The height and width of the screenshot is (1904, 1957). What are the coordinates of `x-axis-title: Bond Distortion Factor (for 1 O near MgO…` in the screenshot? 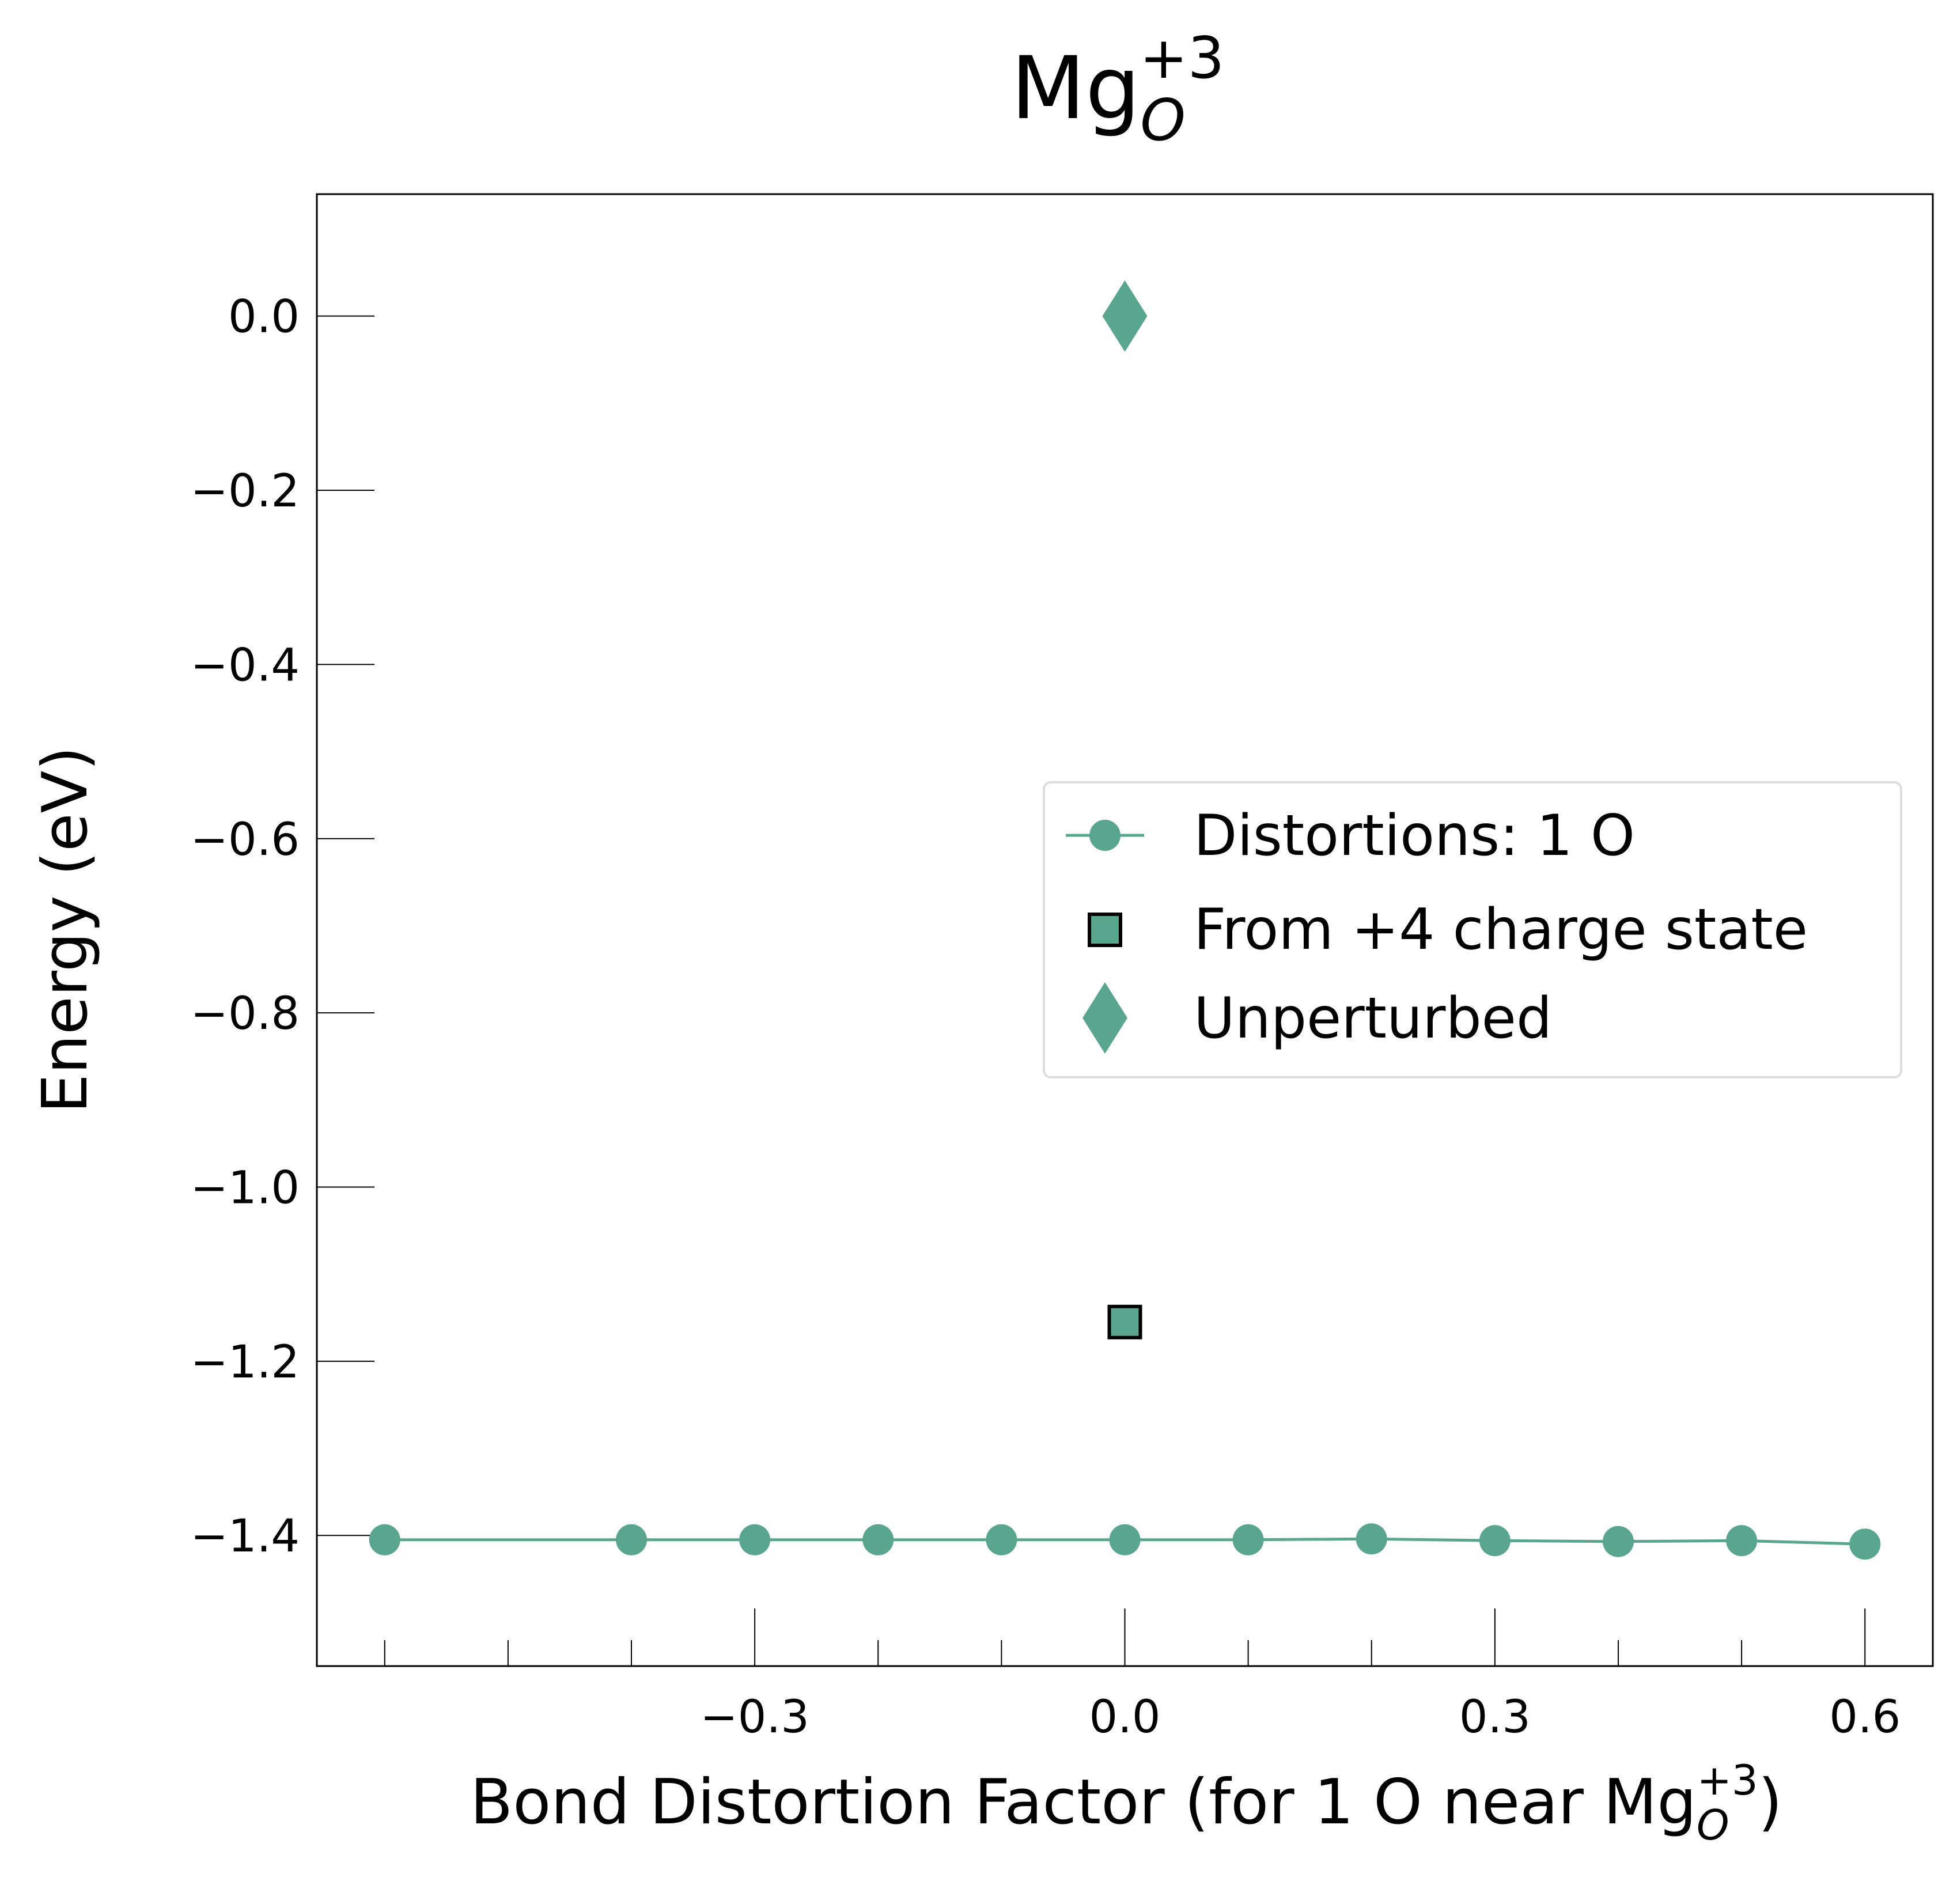 It's located at (1126, 1802).